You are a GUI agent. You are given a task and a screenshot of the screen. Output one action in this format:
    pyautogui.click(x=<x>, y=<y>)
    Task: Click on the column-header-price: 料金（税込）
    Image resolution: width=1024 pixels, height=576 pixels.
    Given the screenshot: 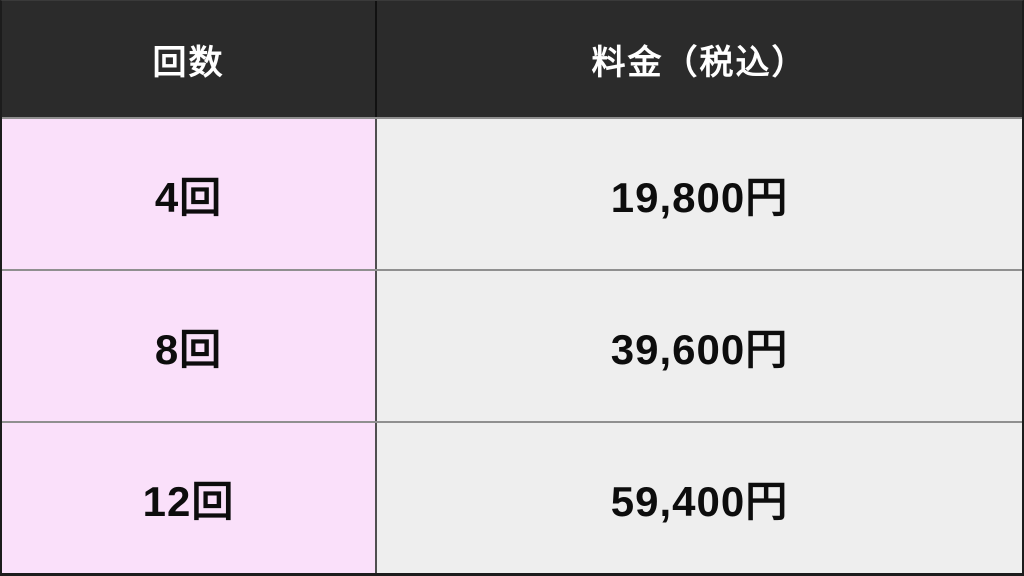 What is the action you would take?
    pyautogui.click(x=699, y=62)
    